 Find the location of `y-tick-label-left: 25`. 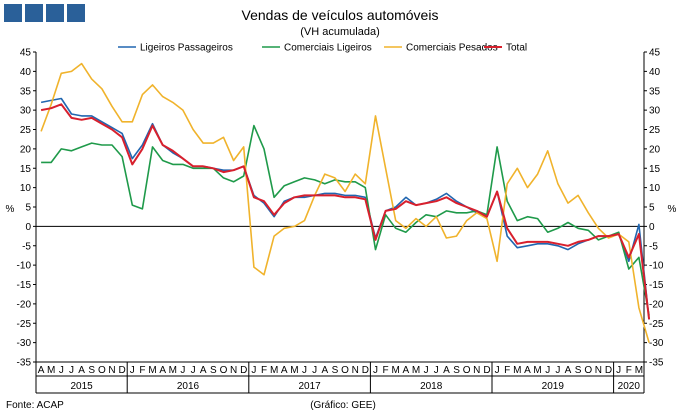

y-tick-label-left: 25 is located at coordinates (26, 130).